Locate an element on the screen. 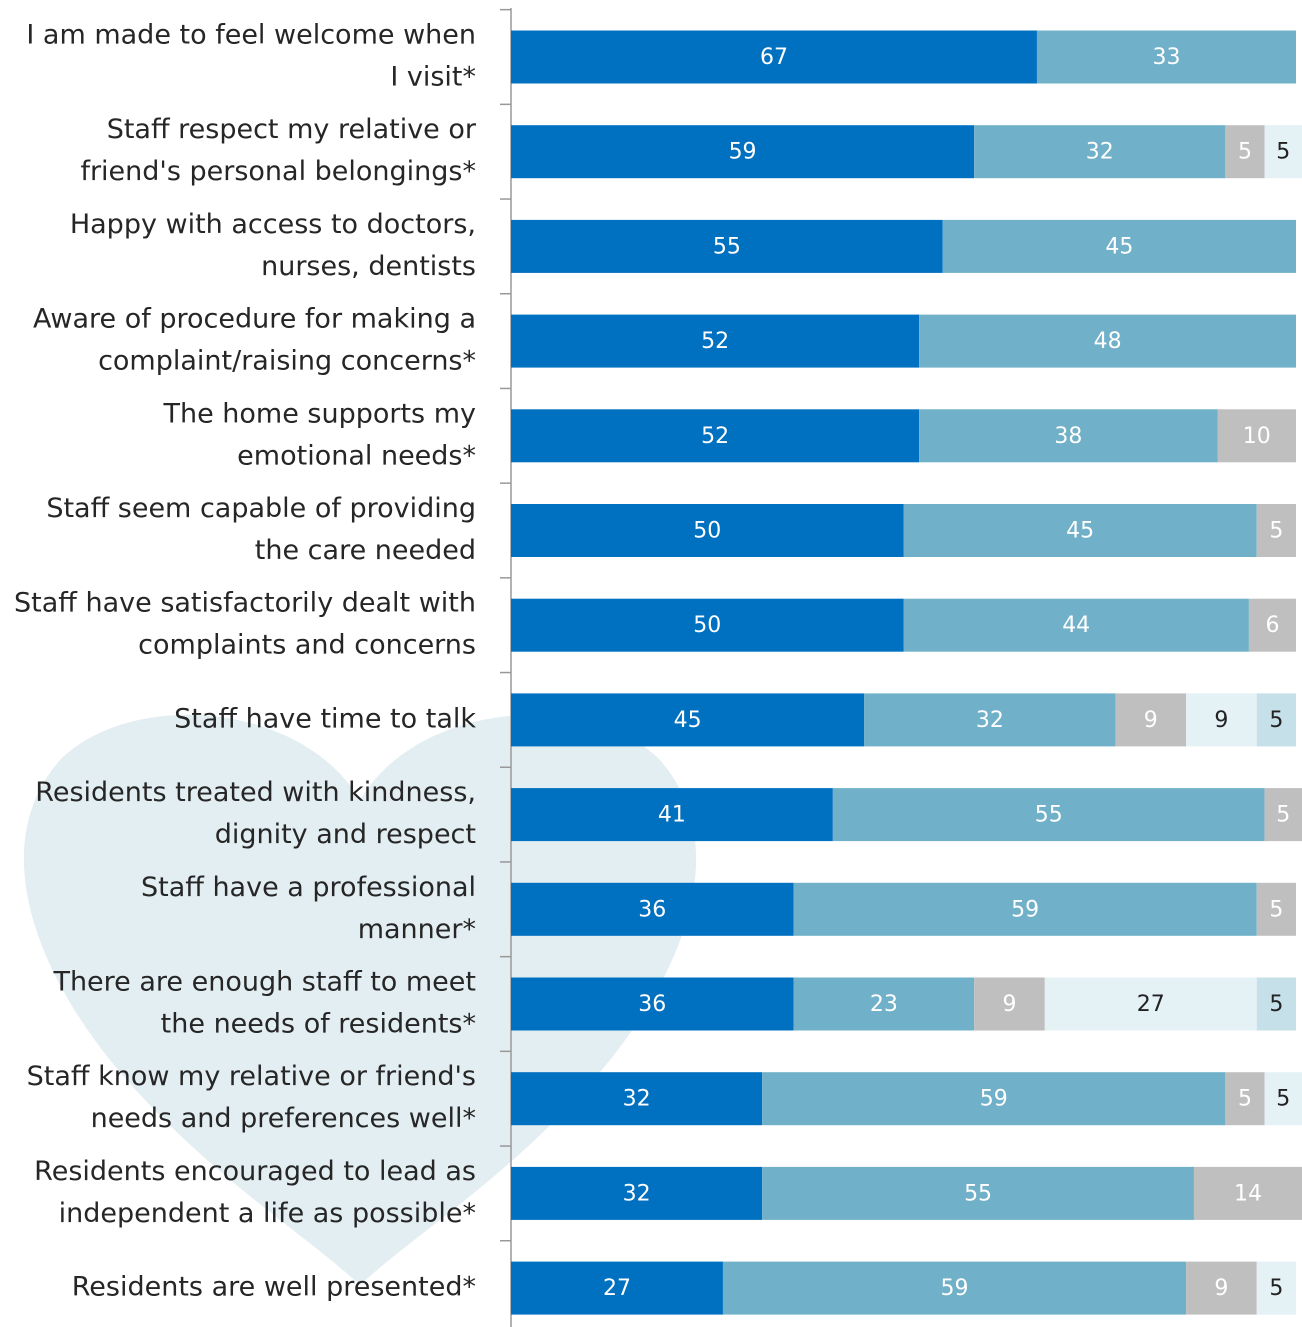 The width and height of the screenshot is (1302, 1327). category-label: Staff respect my relative or is located at coordinates (292, 129).